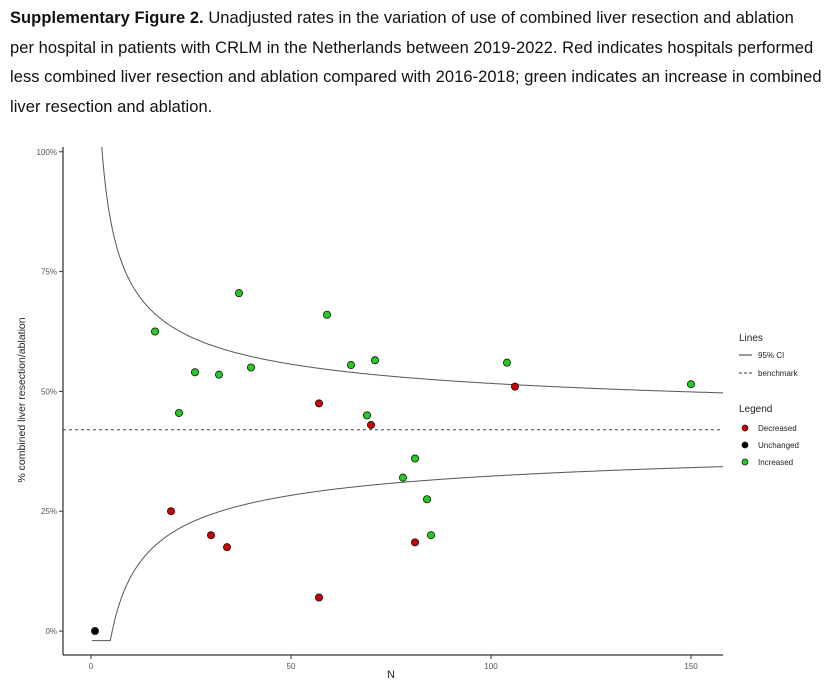  Describe the element at coordinates (291, 666) in the screenshot. I see `x-tick-label: 50` at that location.